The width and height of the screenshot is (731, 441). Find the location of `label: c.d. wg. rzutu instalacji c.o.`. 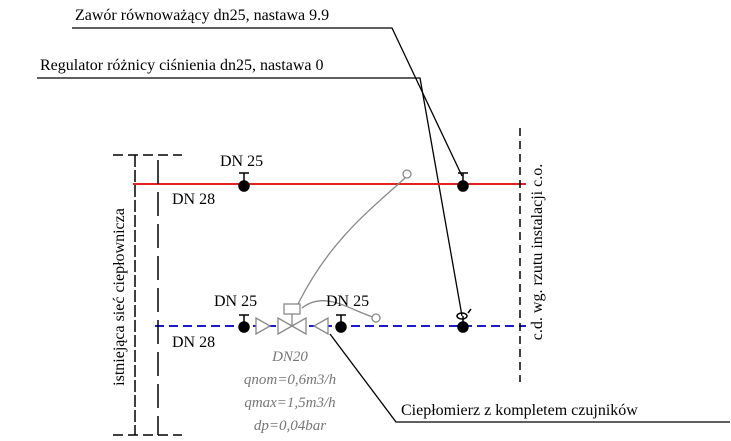

label: c.d. wg. rzutu instalacji c.o. is located at coordinates (537, 252).